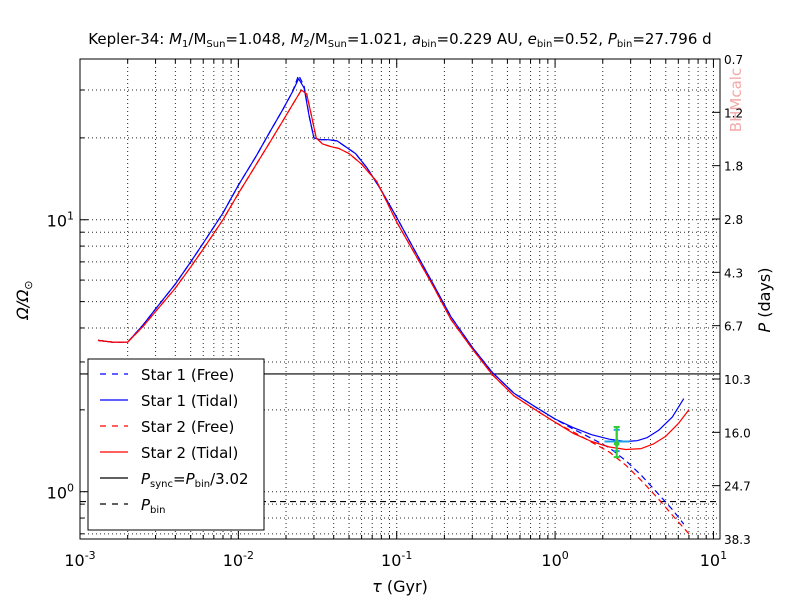 The width and height of the screenshot is (800, 600). I want to click on x-axis-label: τ (Gyr), so click(400, 586).